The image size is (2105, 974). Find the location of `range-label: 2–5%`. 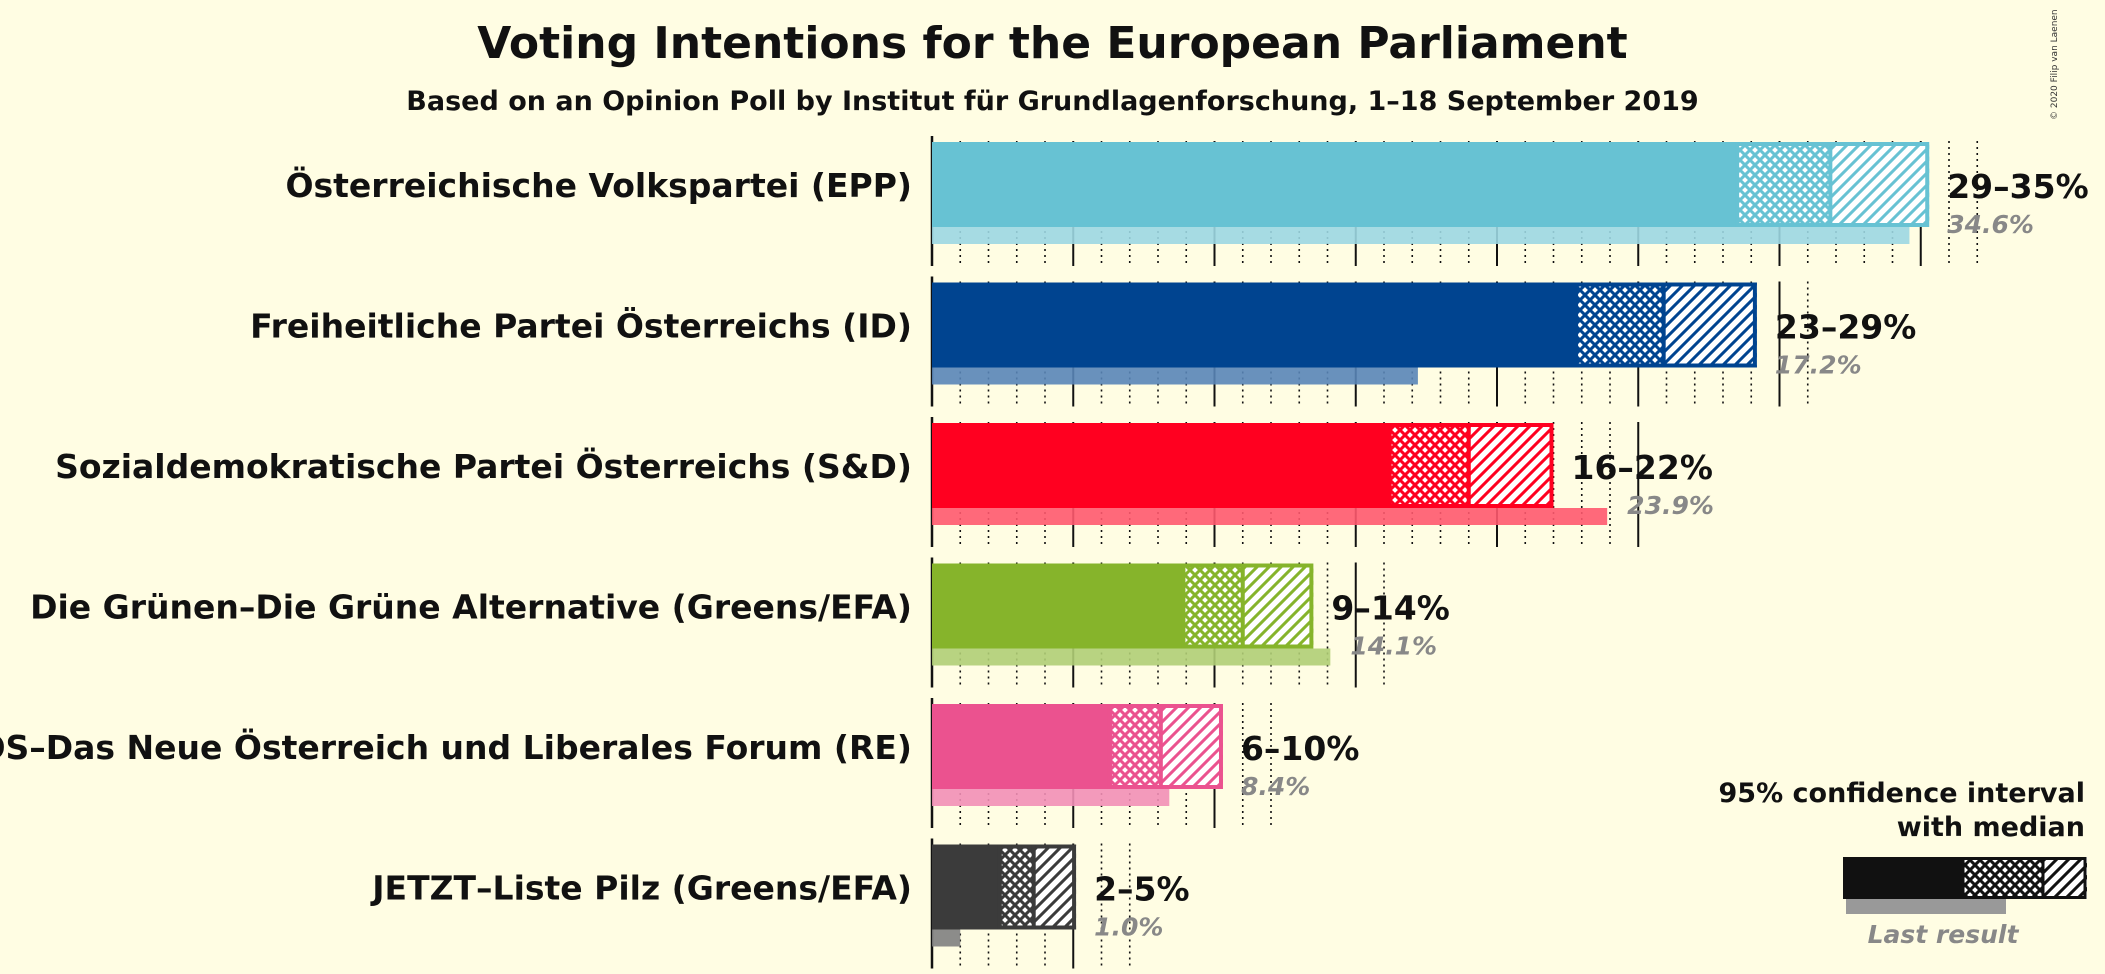

range-label: 2–5% is located at coordinates (1142, 889).